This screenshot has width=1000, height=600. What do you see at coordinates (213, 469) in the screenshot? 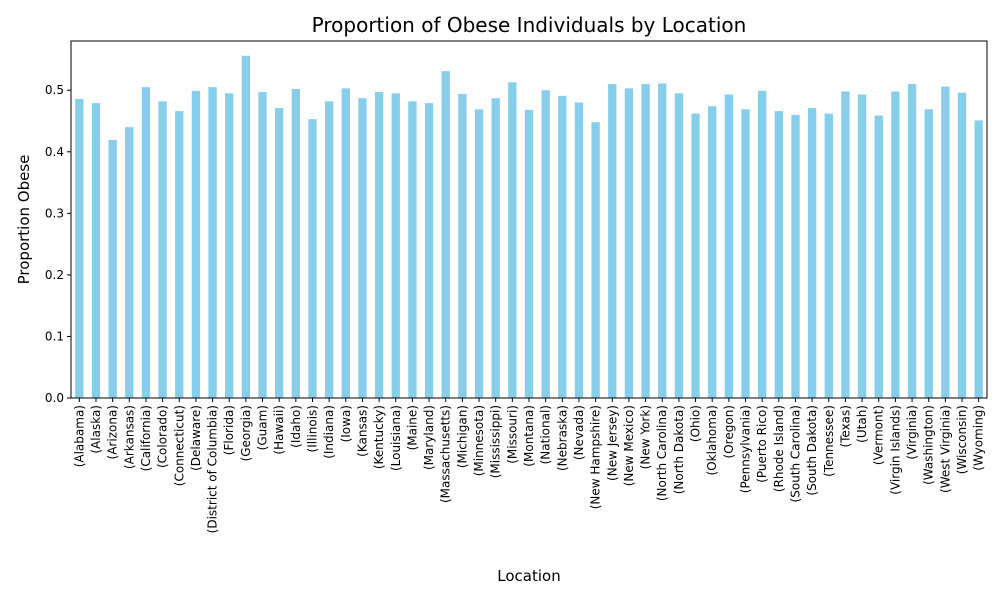
I see `x-tick-label: (District of Columbia)` at bounding box center [213, 469].